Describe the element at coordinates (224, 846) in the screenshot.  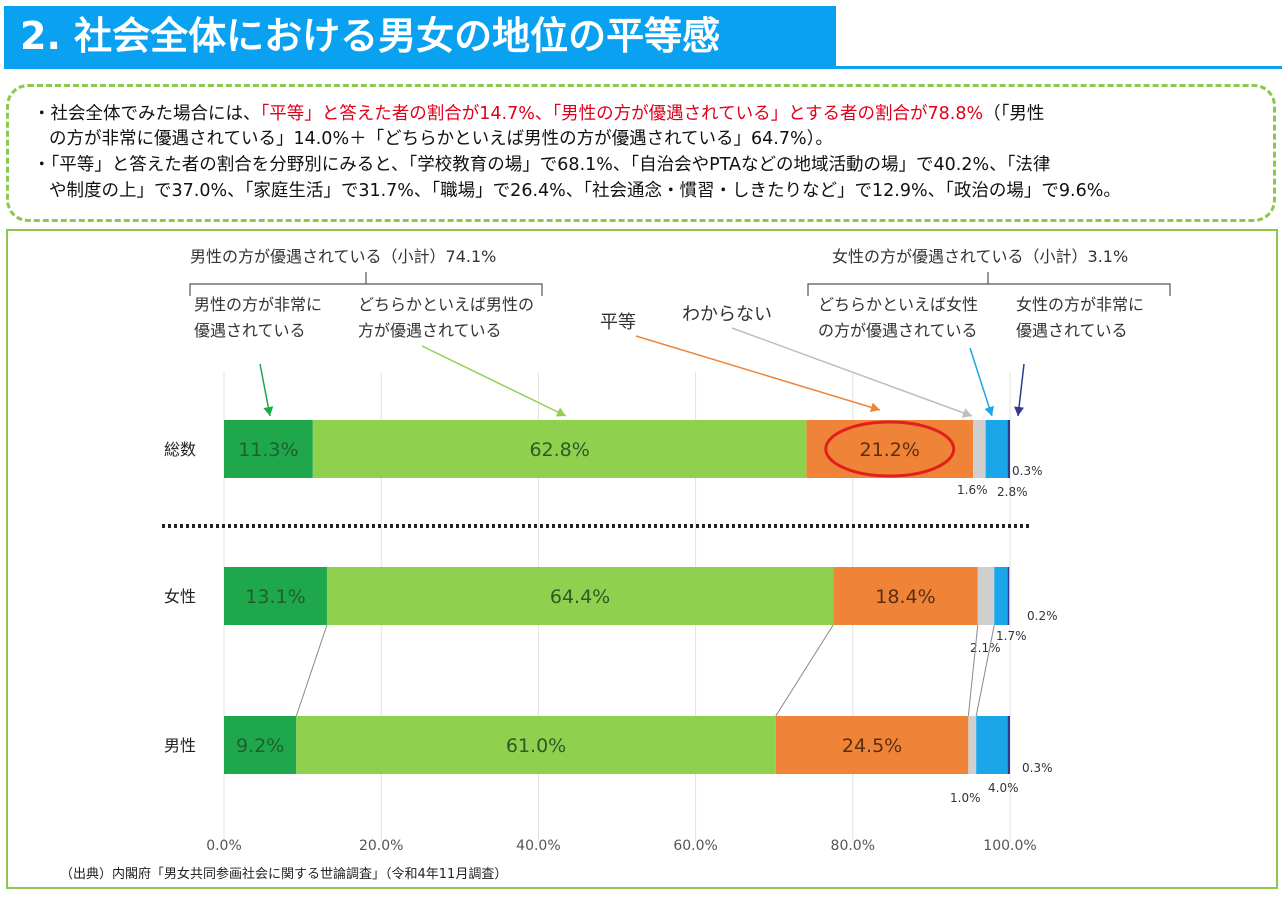
I see `x-tick-label: 0.0%` at that location.